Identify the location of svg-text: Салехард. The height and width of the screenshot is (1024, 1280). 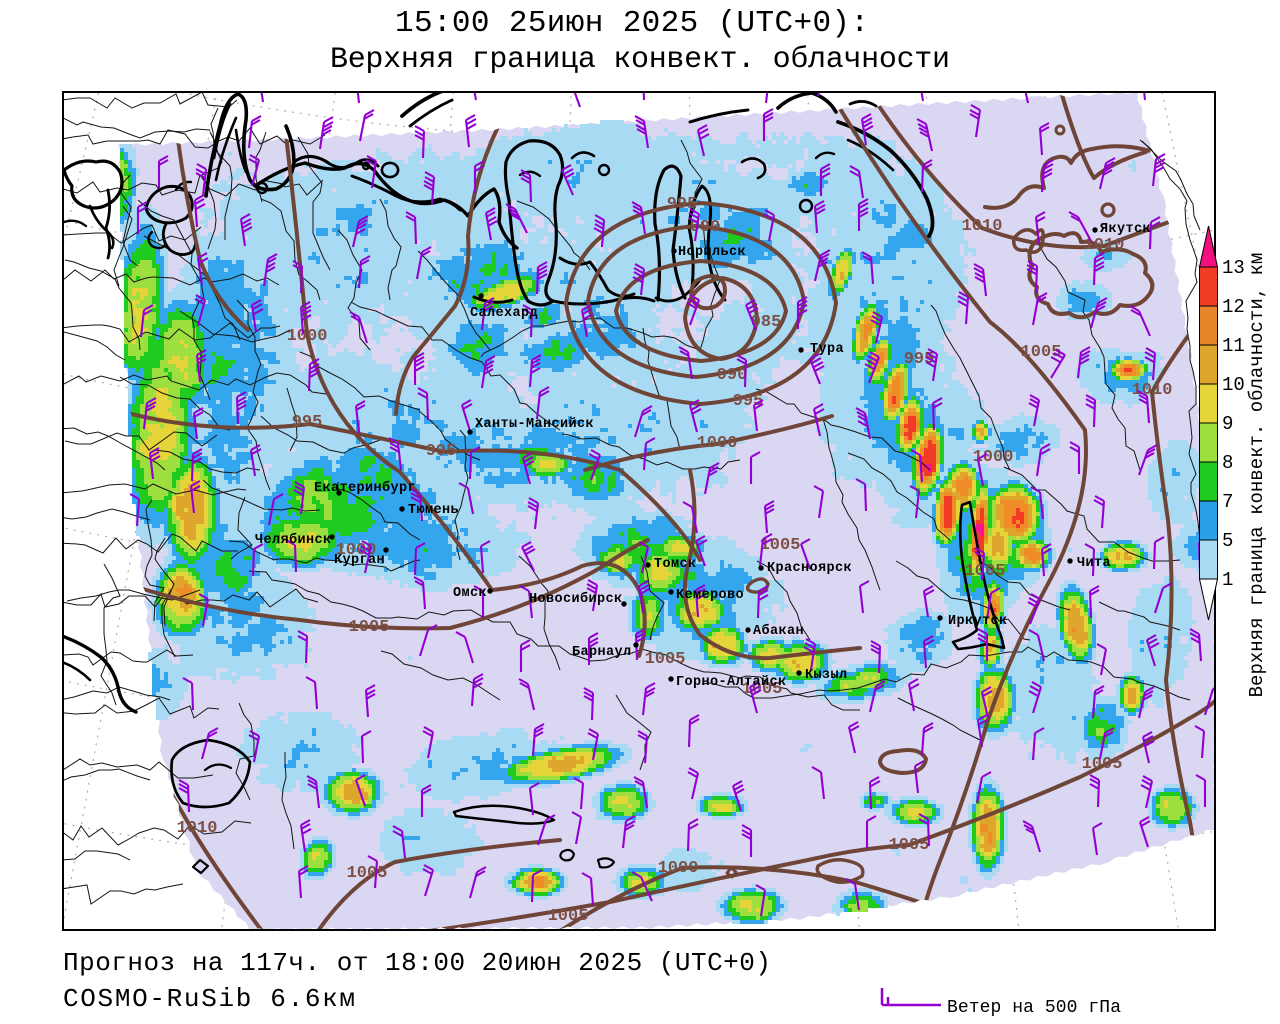
(504, 313).